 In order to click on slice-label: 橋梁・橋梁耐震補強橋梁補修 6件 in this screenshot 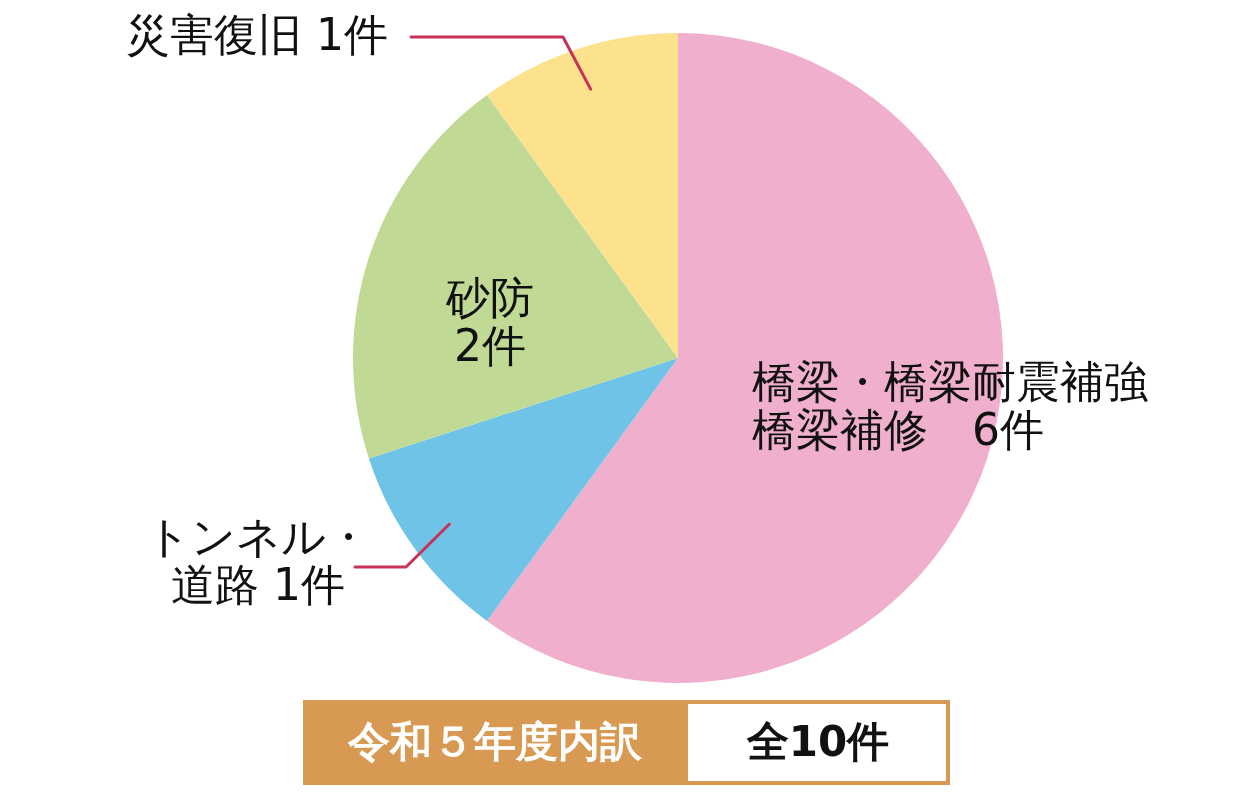, I will do `click(950, 405)`.